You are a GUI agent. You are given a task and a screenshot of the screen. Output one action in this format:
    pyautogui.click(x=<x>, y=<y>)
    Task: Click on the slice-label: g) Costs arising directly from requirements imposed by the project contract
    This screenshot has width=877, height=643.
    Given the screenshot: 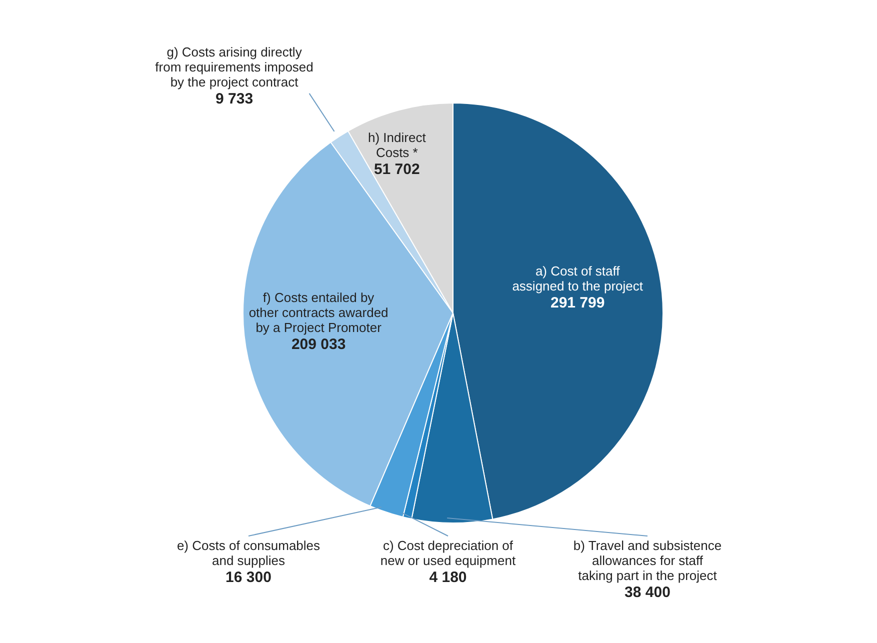 What is the action you would take?
    pyautogui.click(x=234, y=67)
    